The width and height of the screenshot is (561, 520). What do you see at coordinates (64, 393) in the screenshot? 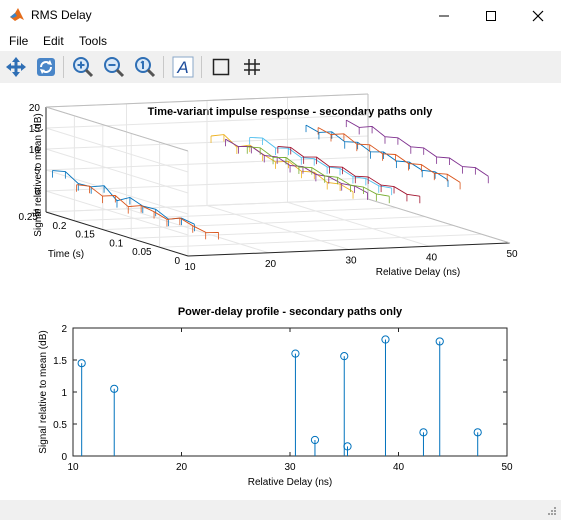
I see `plot2-y-tick-label: 1` at bounding box center [64, 393].